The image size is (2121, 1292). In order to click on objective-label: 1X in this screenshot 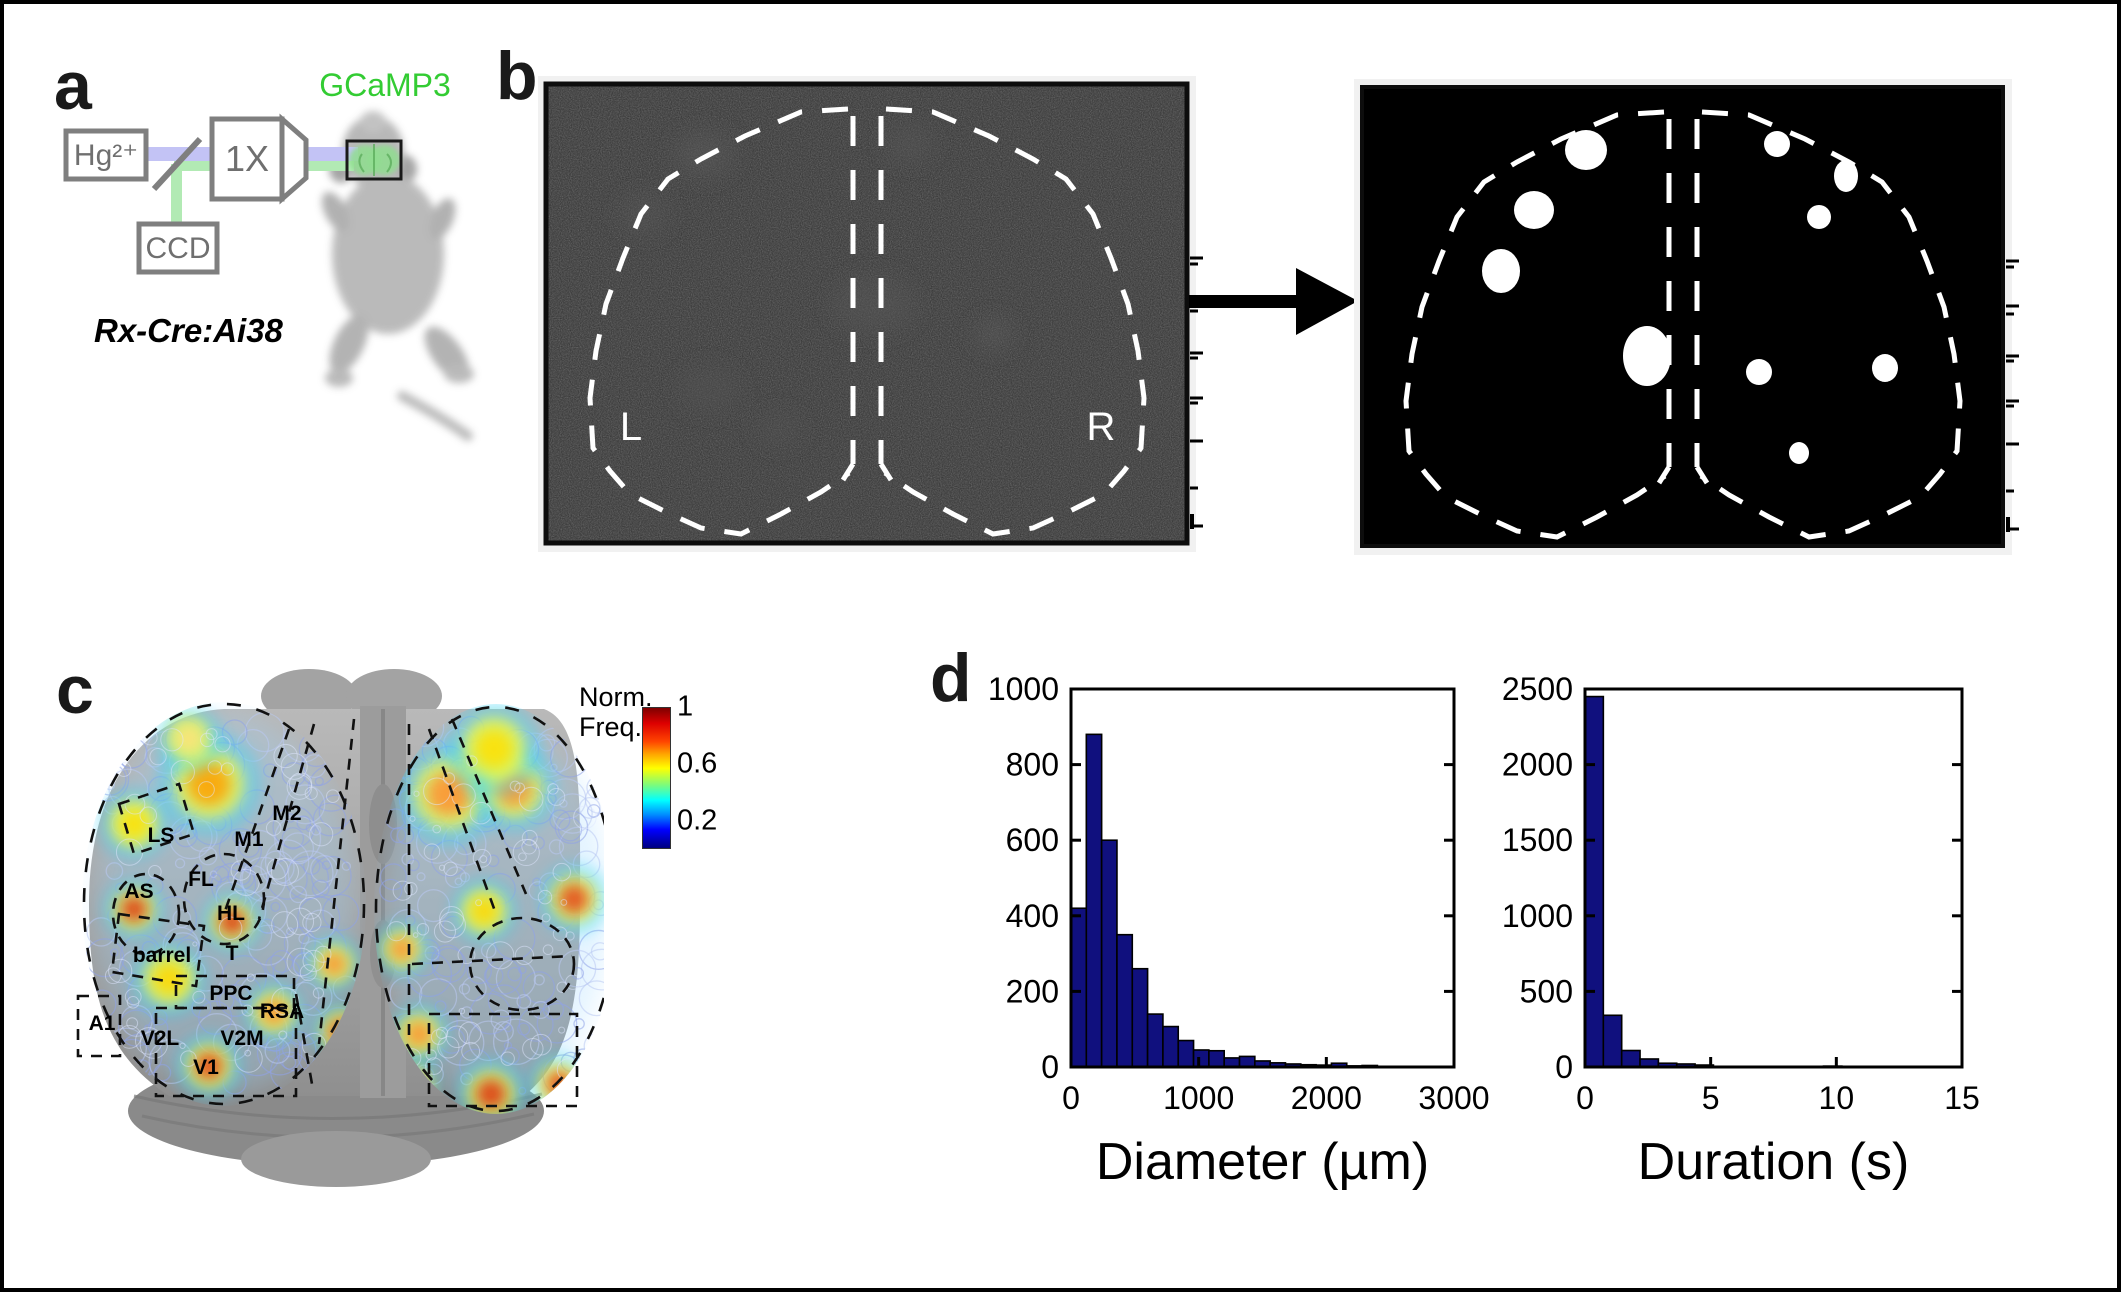, I will do `click(247, 158)`.